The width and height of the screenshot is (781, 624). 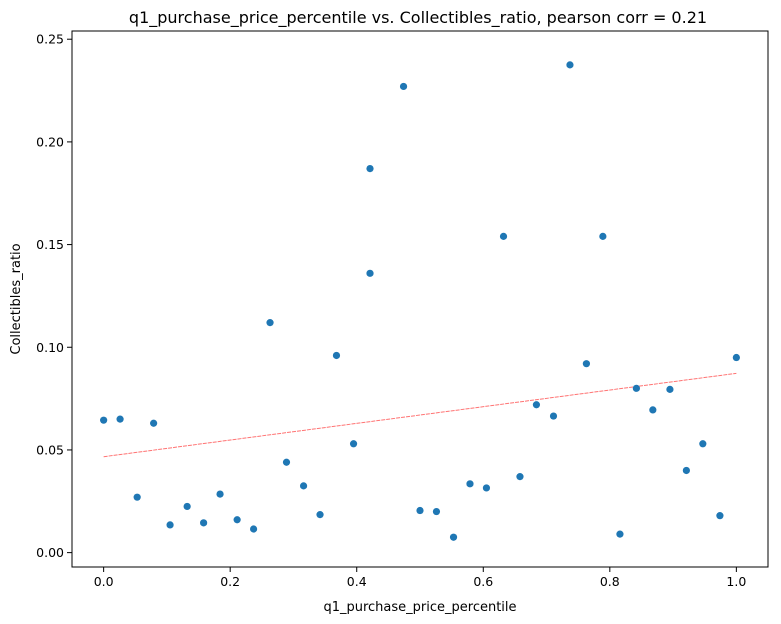 I want to click on trend-line-layer, so click(x=420, y=415).